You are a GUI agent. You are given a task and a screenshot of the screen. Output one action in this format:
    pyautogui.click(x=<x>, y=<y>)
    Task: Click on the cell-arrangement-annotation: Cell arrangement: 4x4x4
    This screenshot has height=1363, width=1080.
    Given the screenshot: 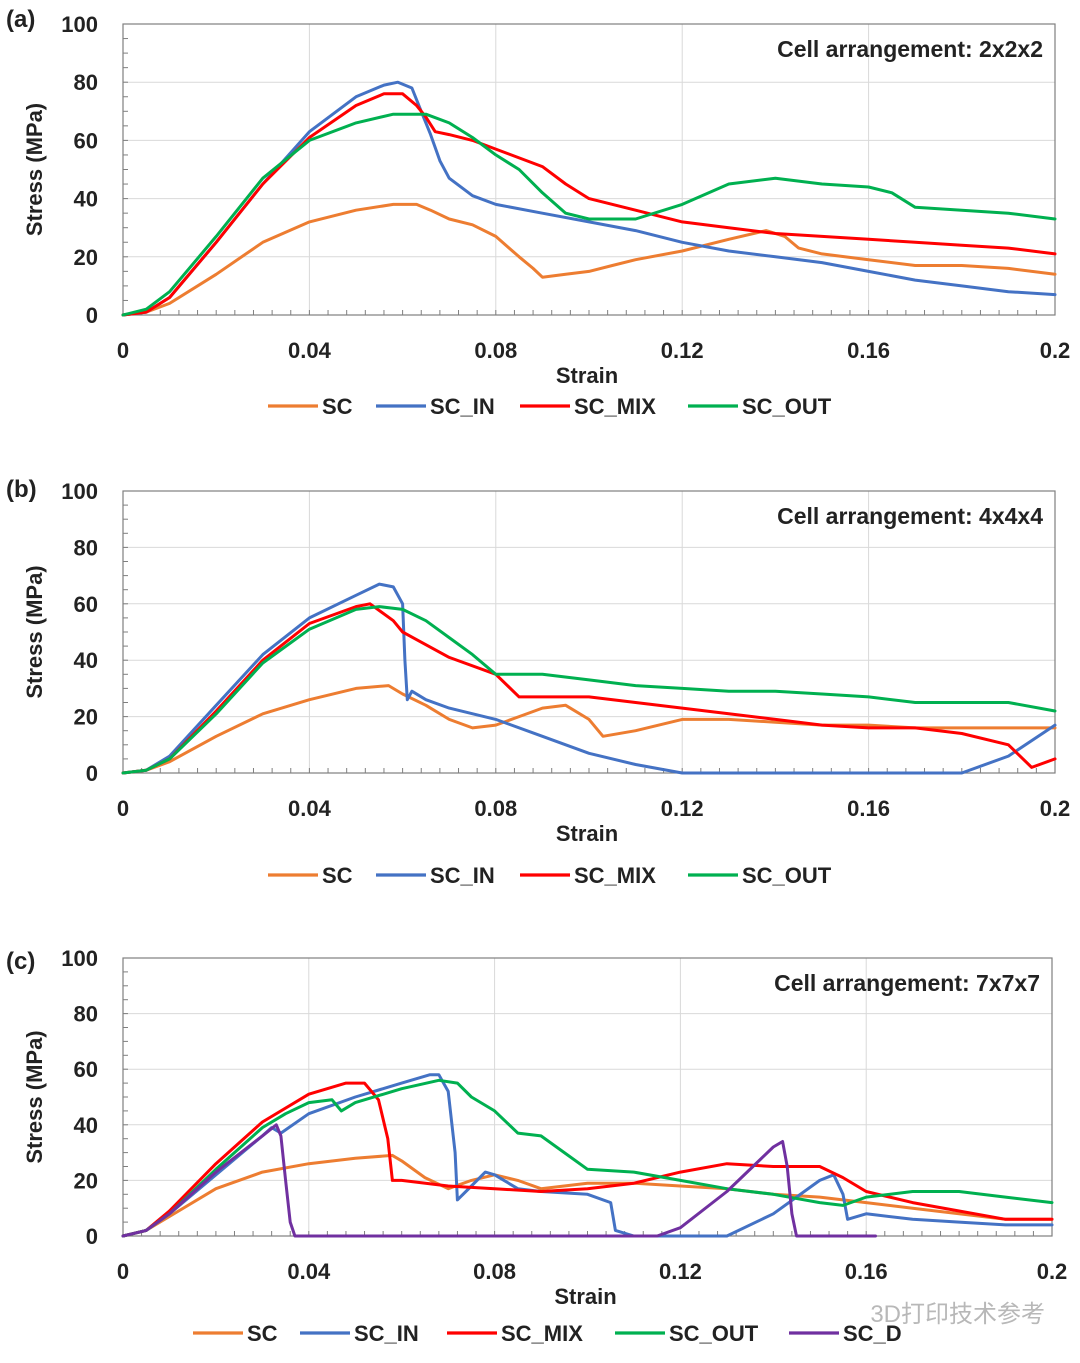 What is the action you would take?
    pyautogui.click(x=910, y=516)
    